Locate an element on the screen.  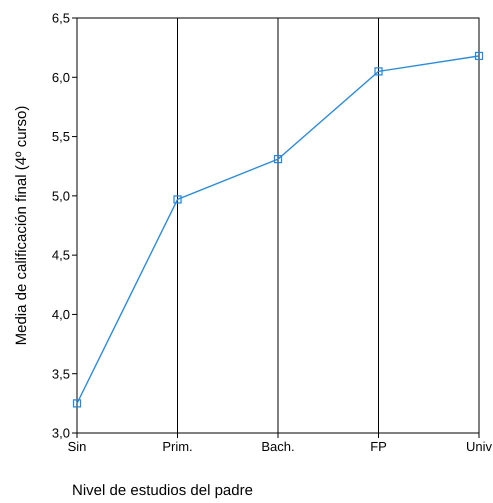
y-tick-label: 3,5 is located at coordinates (61, 374).